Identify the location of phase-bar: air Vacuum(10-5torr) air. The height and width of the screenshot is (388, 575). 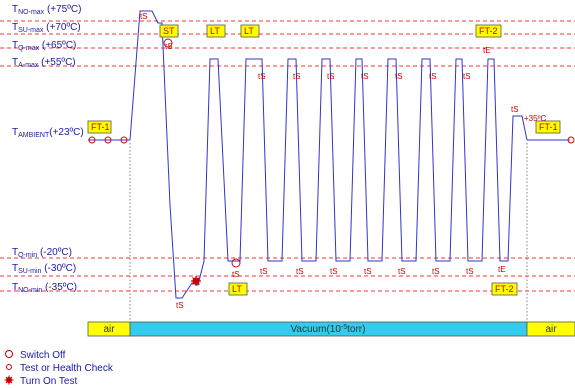
(331, 329).